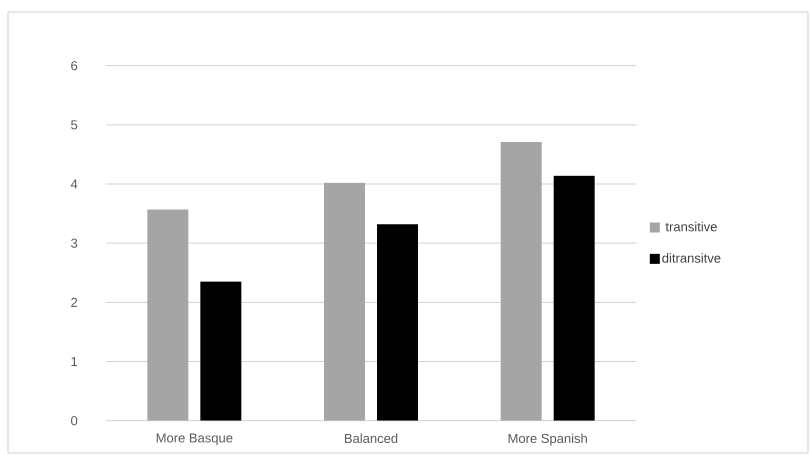  I want to click on legend-label: ditransitve, so click(691, 258).